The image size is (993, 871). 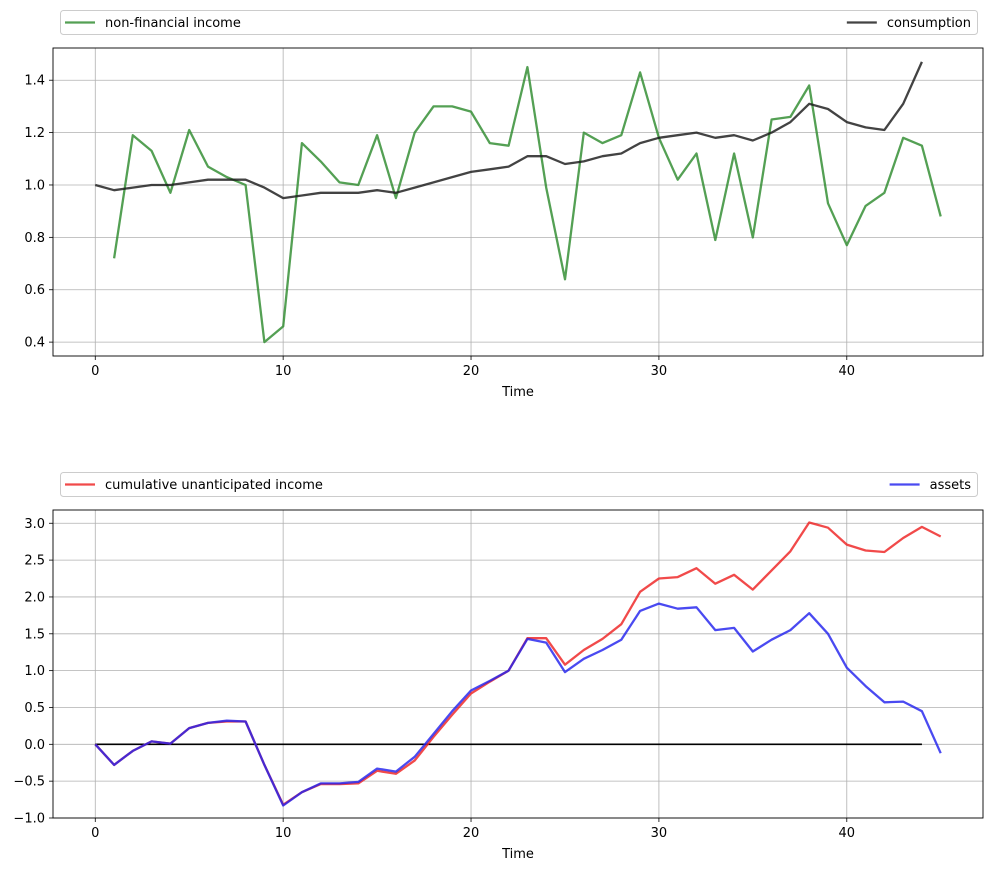 I want to click on legend: cumulative unanticipated income assets, so click(x=519, y=484).